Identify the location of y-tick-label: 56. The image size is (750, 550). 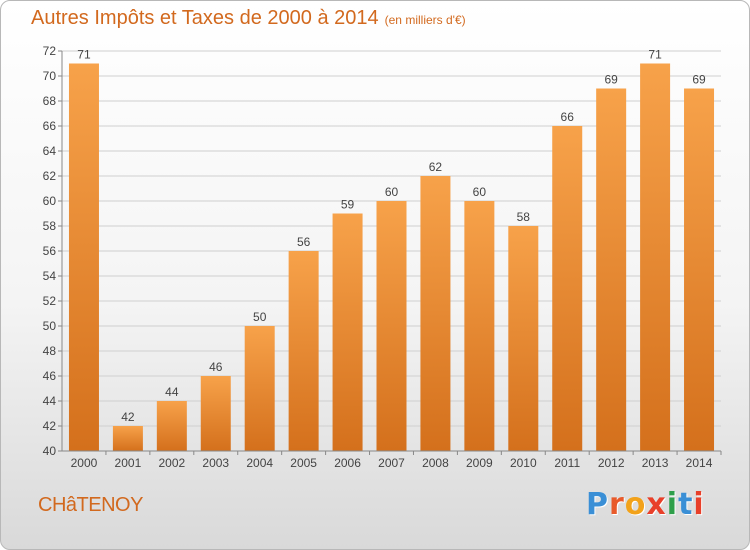
(50, 251).